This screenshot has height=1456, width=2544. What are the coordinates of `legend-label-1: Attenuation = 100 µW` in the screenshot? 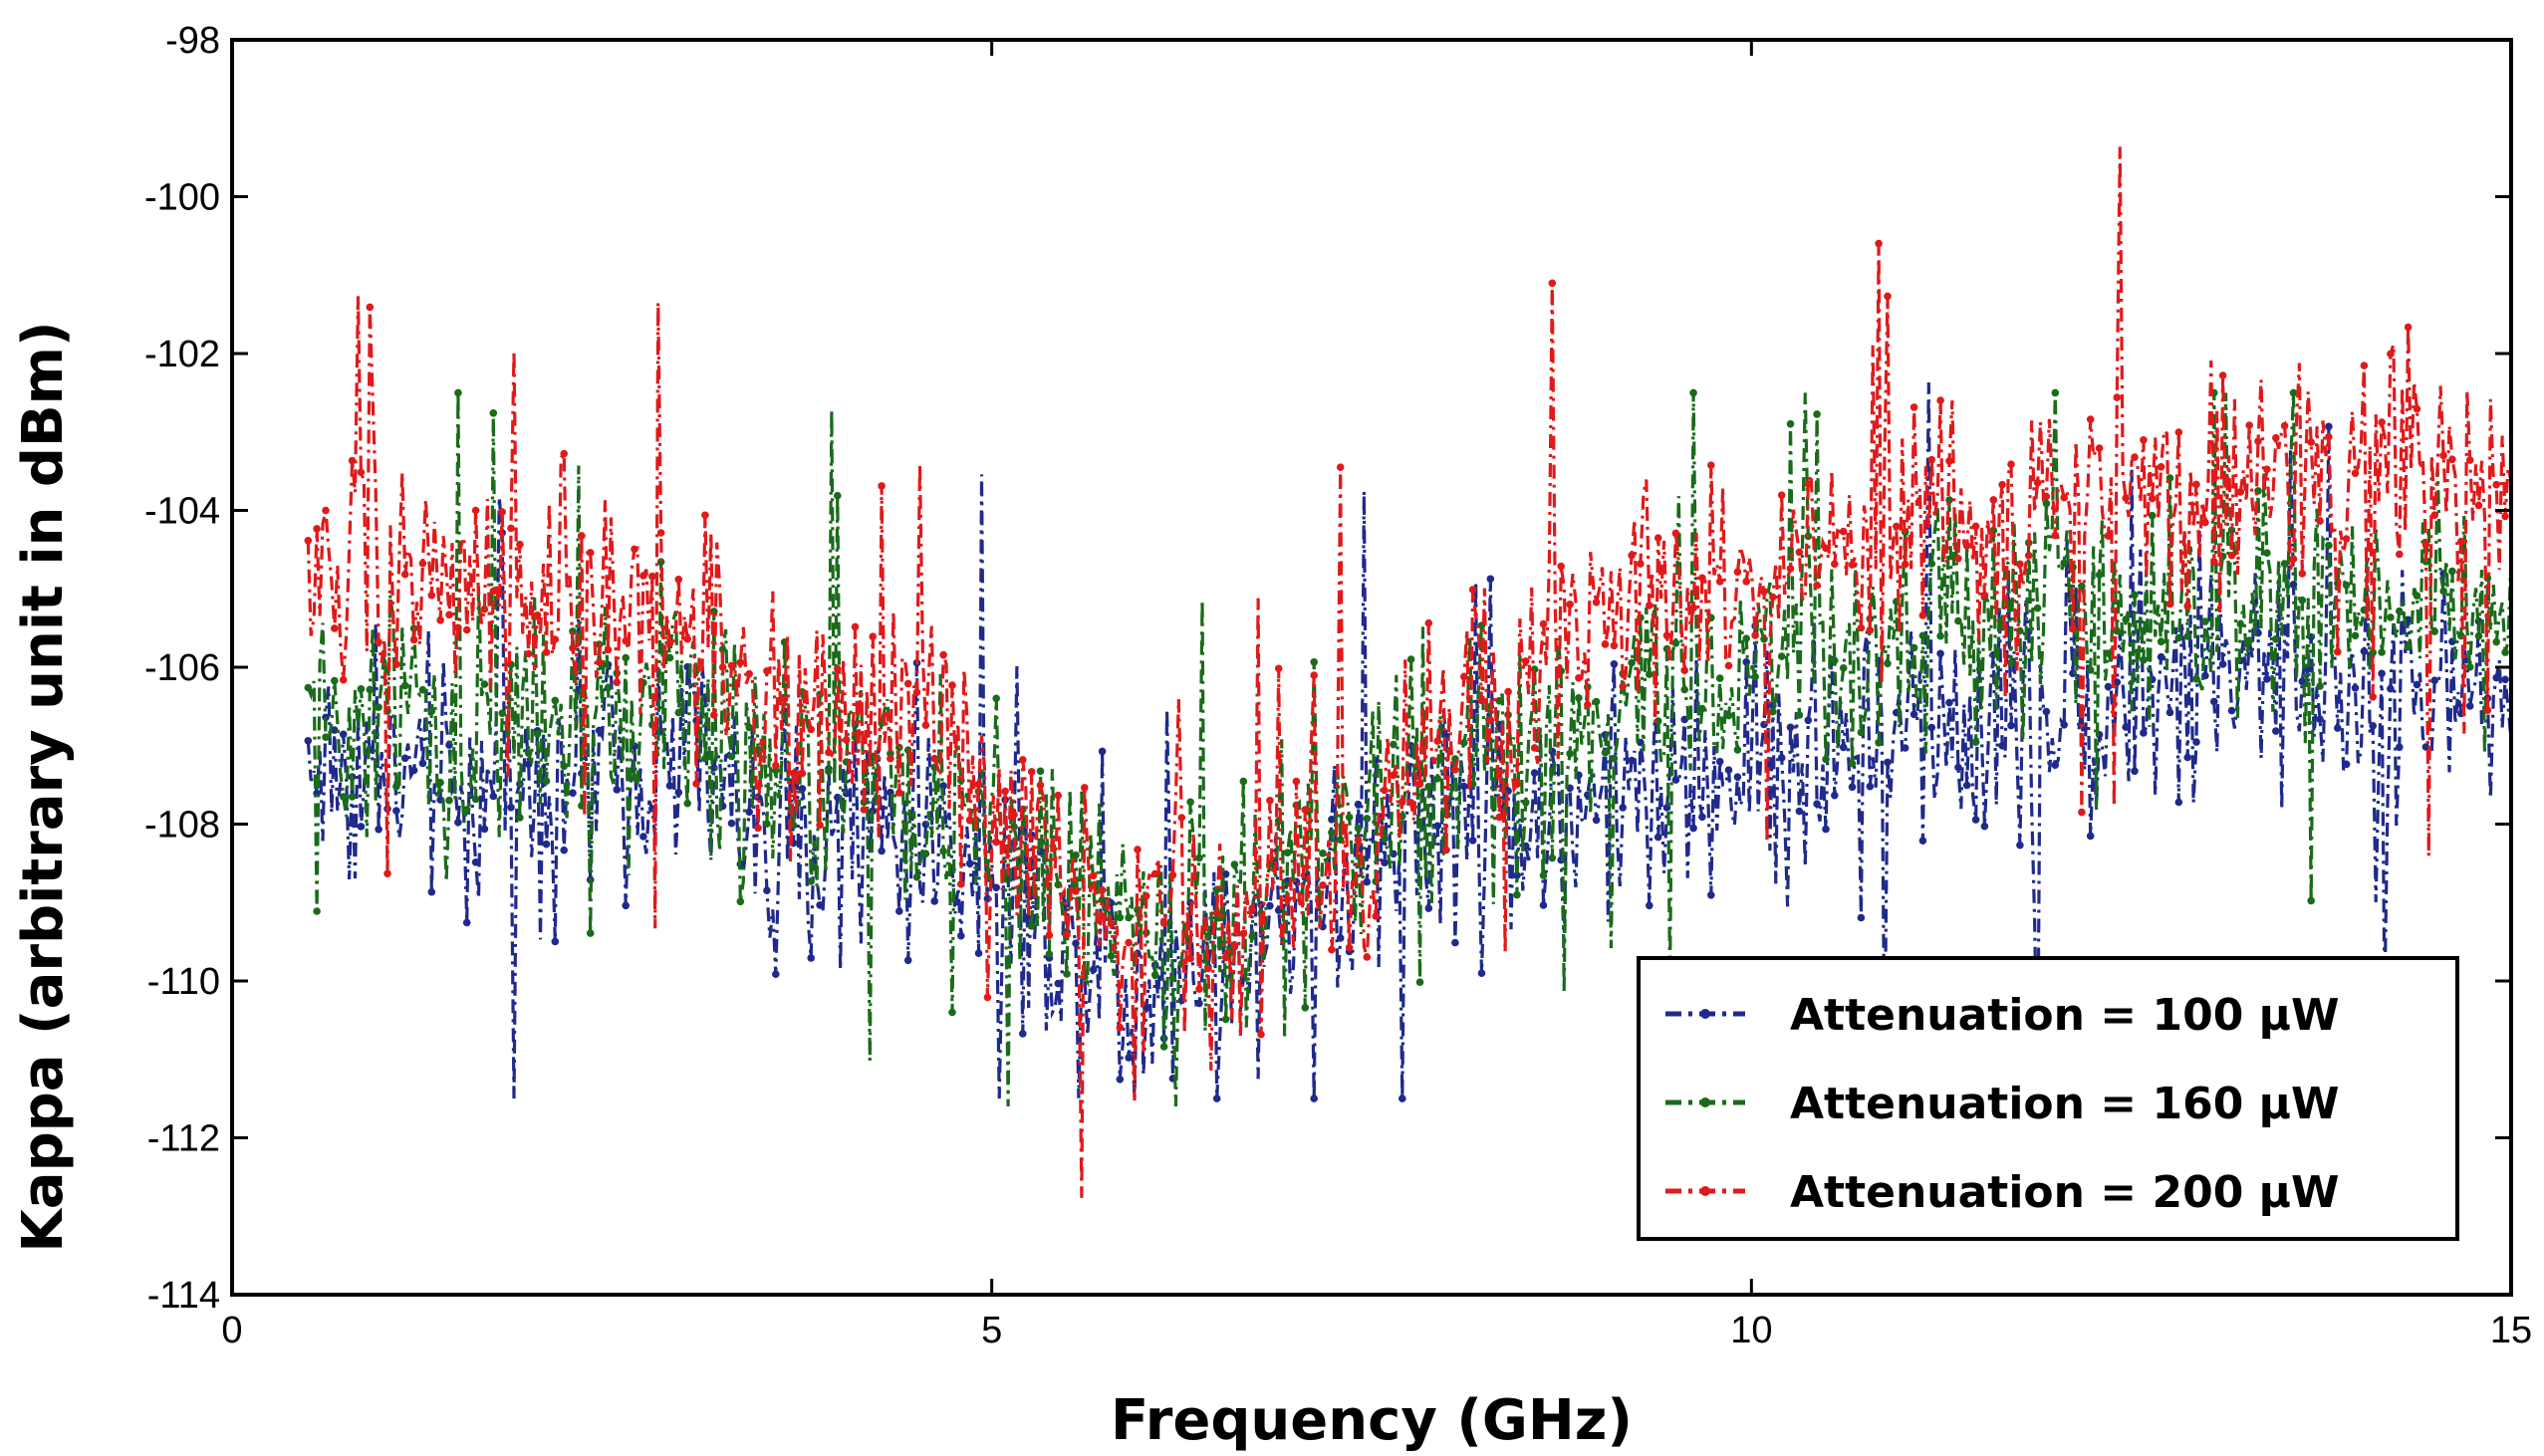 It's located at (2065, 1015).